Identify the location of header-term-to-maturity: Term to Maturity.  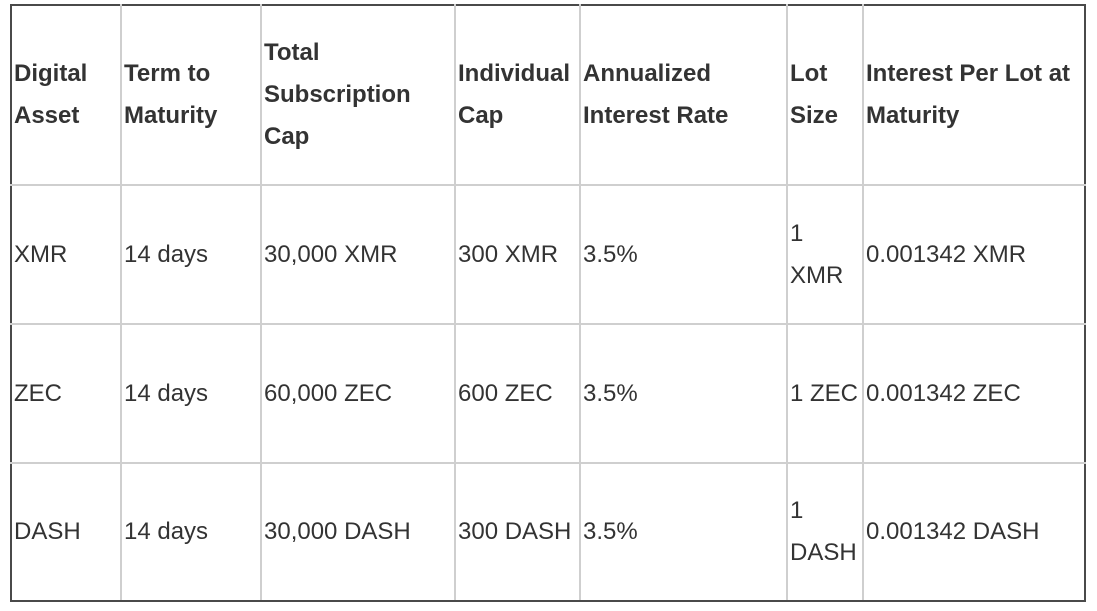
(191, 95).